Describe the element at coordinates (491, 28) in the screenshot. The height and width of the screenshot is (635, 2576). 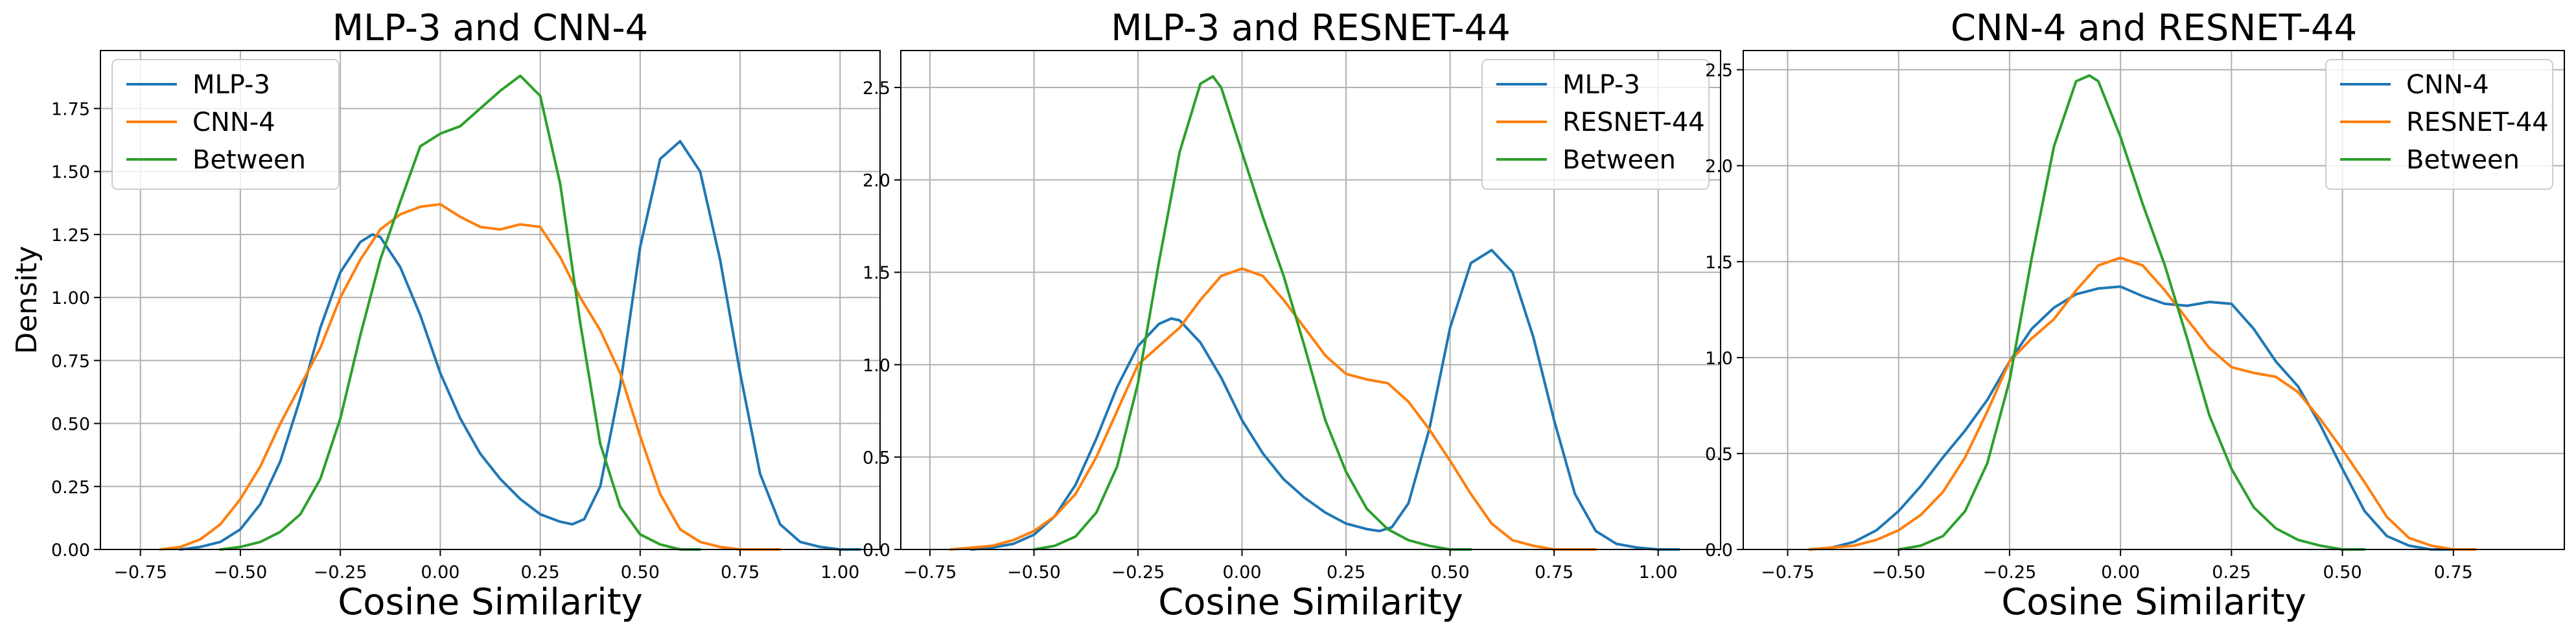
I see `chart-title: MLP-3 and CNN-4` at that location.